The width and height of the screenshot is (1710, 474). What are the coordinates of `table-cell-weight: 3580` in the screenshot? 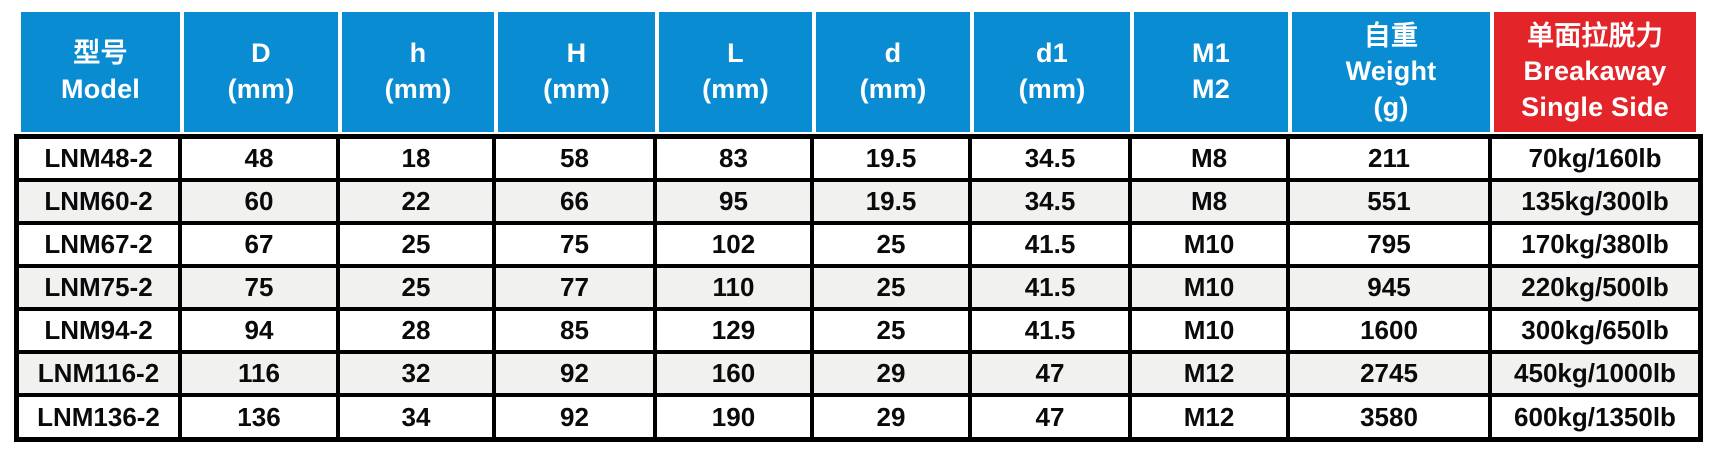 It's located at (1391, 417).